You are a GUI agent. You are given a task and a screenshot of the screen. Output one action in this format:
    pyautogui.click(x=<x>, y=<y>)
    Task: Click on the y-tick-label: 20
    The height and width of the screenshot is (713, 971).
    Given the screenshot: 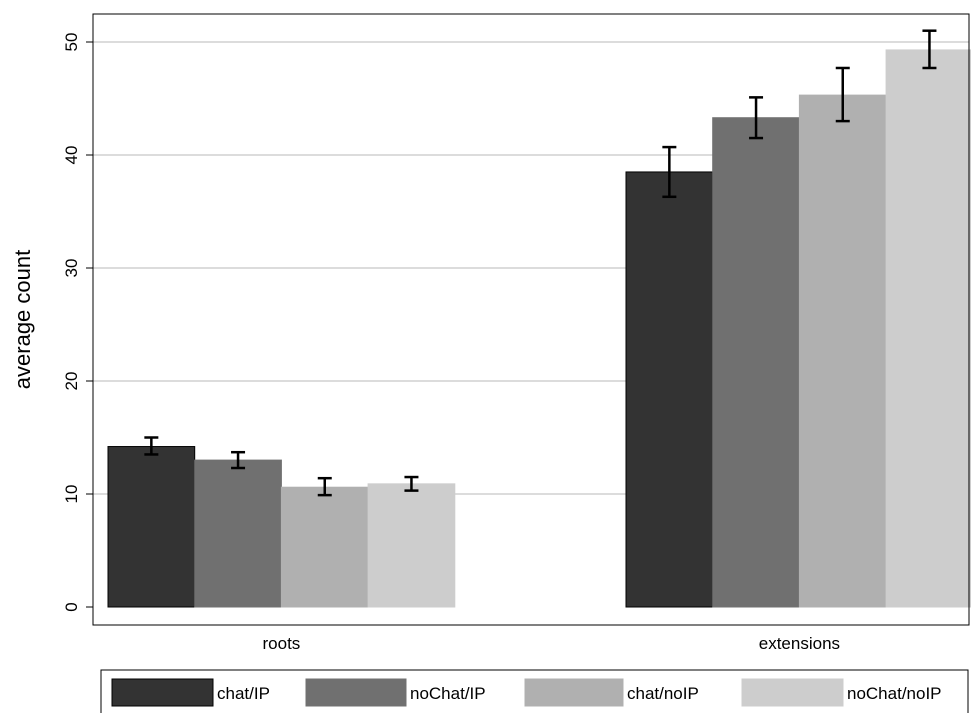 What is the action you would take?
    pyautogui.click(x=71, y=381)
    